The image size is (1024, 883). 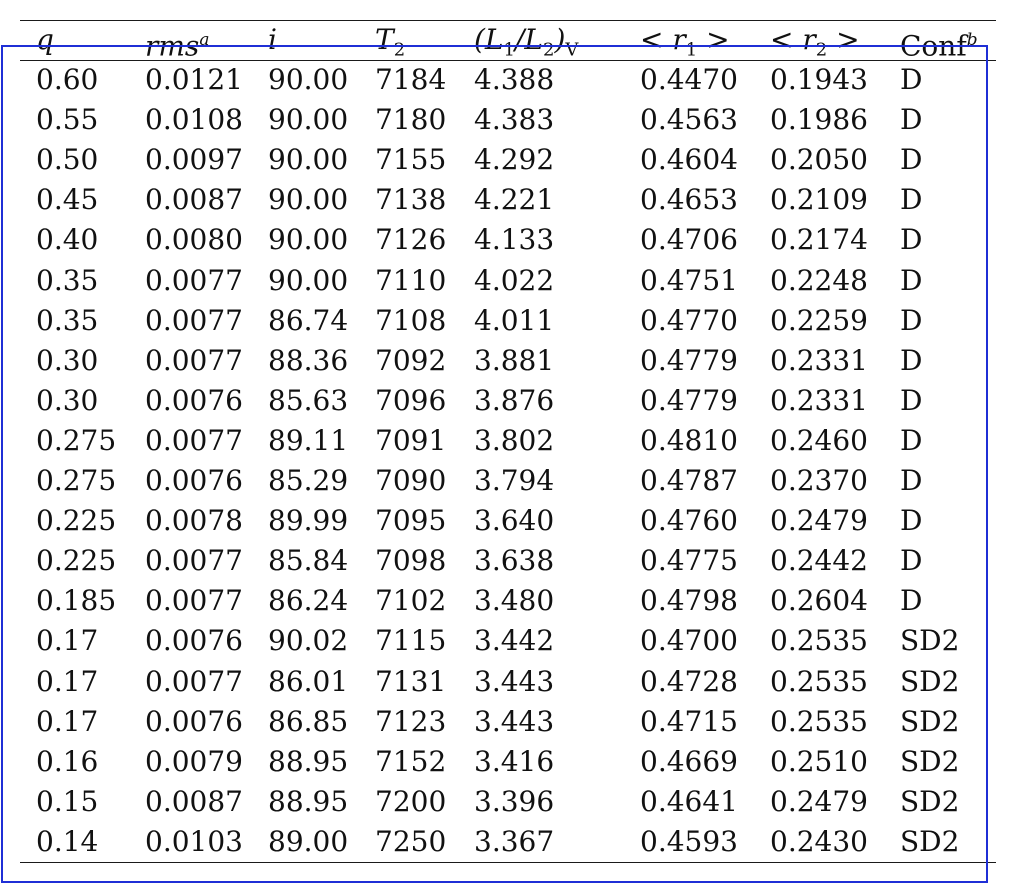 What do you see at coordinates (514, 120) in the screenshot?
I see `cell-luminosity-ratio: 4.383` at bounding box center [514, 120].